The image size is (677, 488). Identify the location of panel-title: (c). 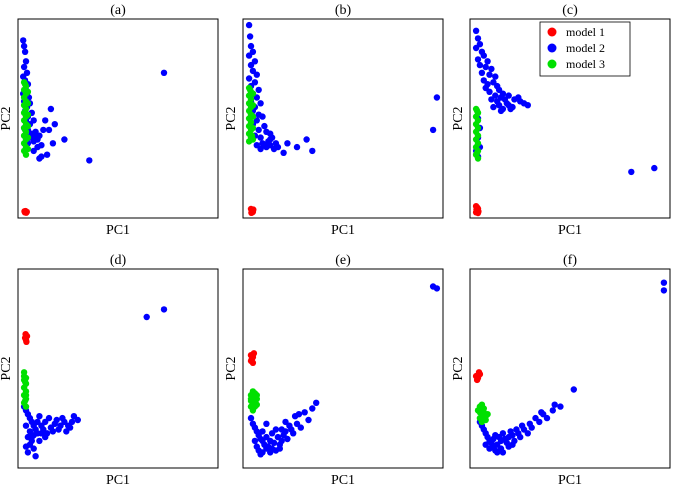
(570, 10).